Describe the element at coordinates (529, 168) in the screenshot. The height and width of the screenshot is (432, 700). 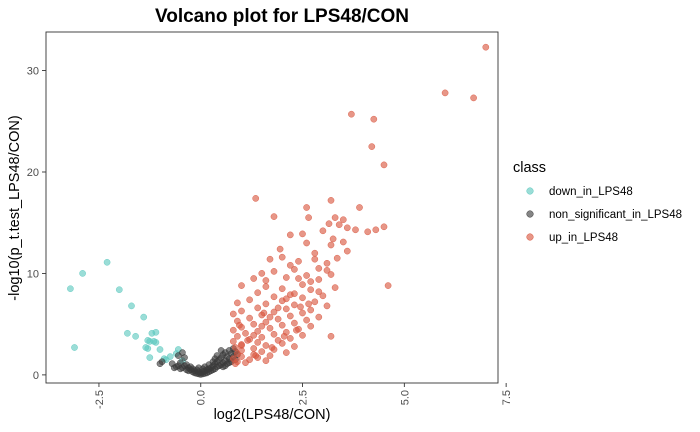
I see `legend-title: class` at that location.